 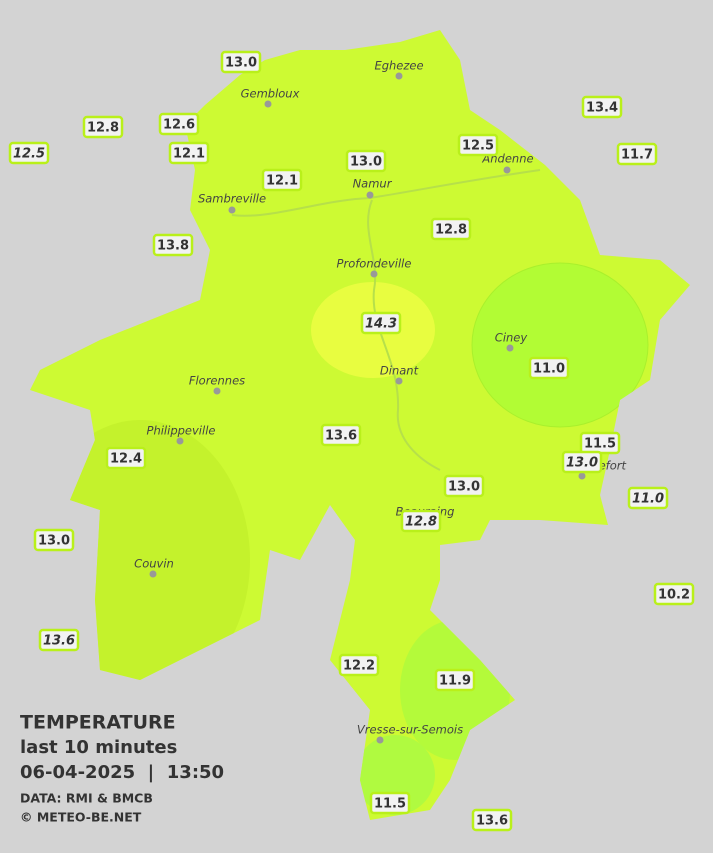 I want to click on station: 12.2, so click(x=359, y=665).